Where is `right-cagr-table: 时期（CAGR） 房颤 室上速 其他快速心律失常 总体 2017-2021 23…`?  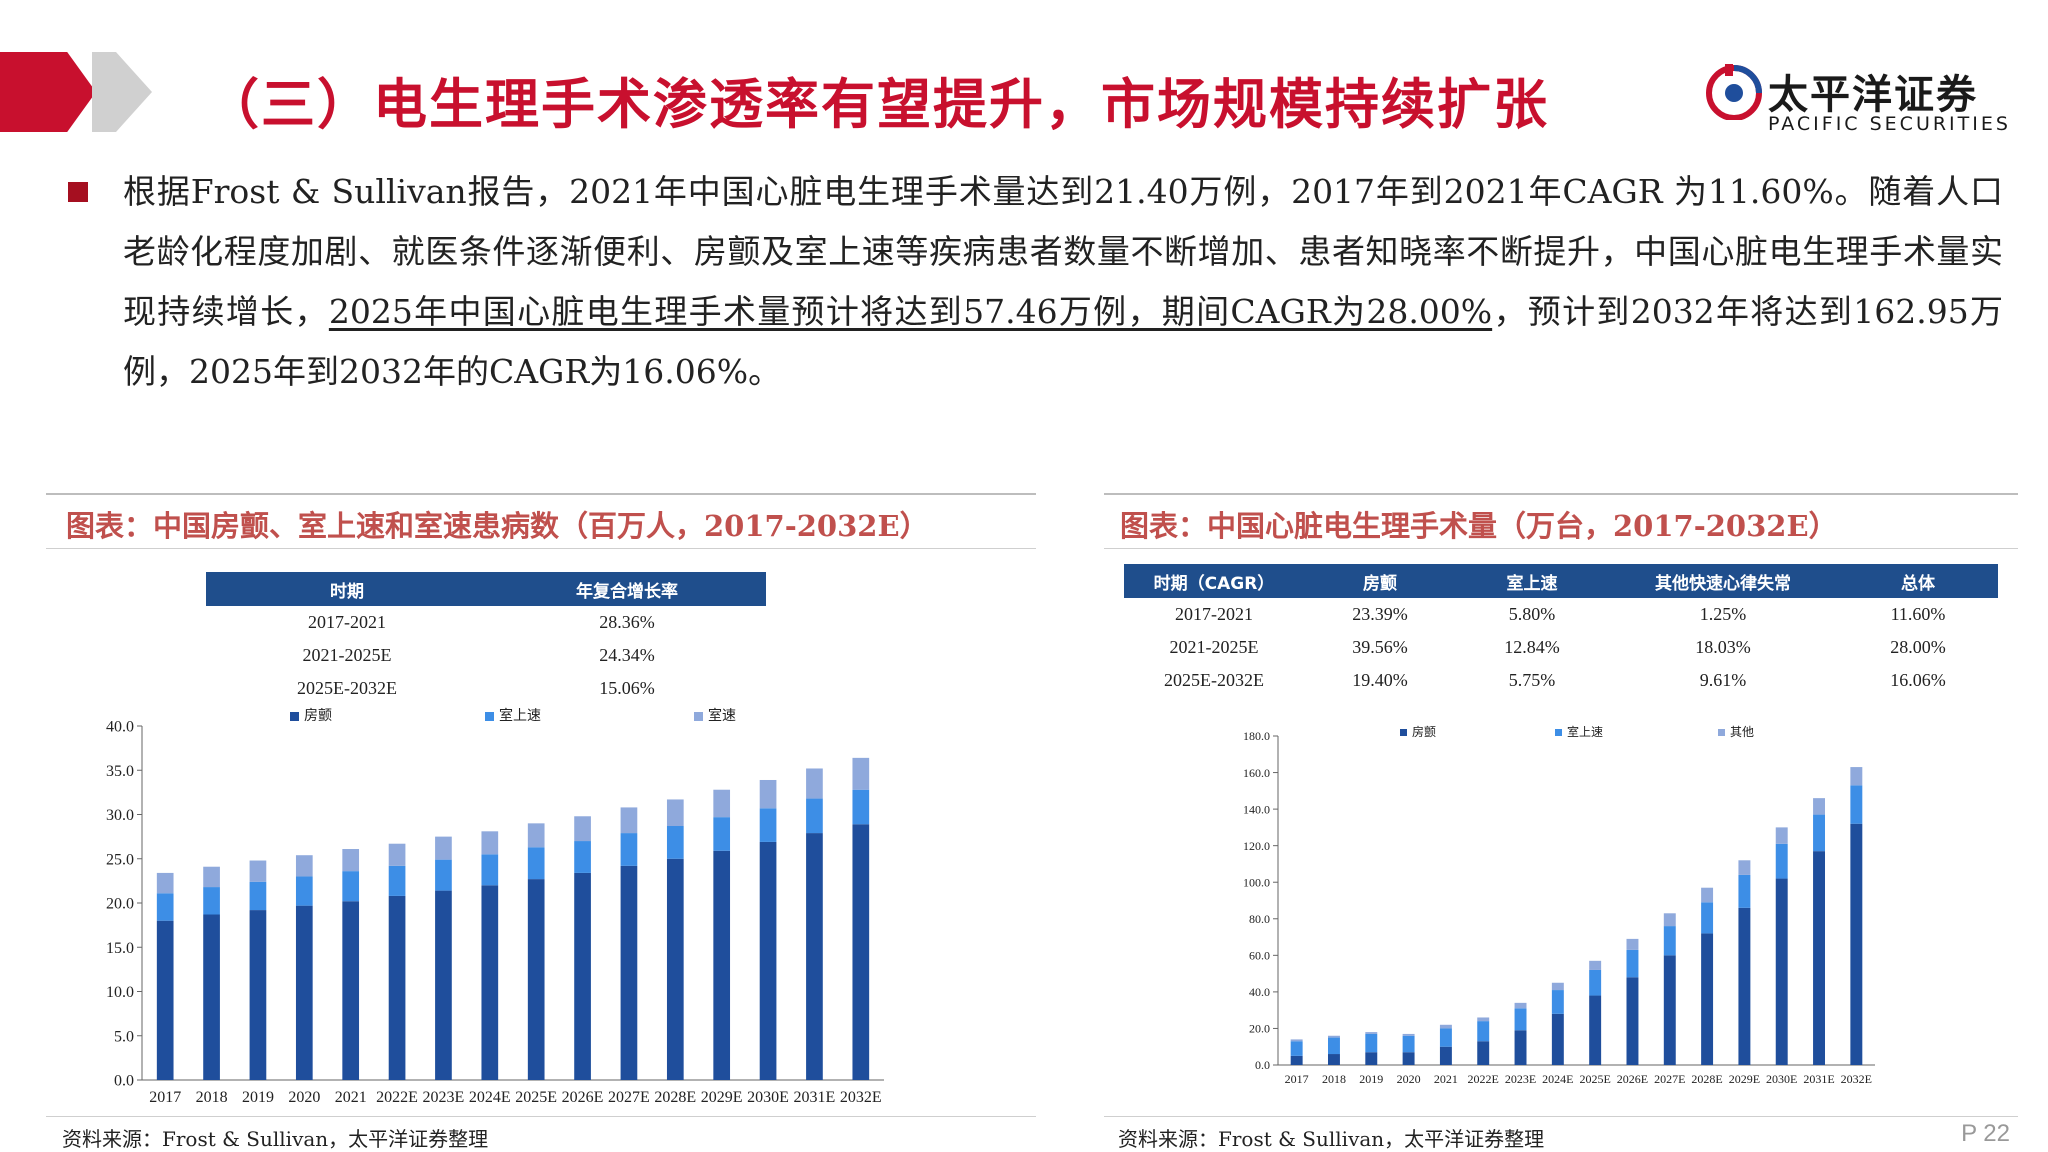
right-cagr-table: 时期（CAGR） 房颤 室上速 其他快速心律失常 总体 2017-2021 23… is located at coordinates (1561, 630).